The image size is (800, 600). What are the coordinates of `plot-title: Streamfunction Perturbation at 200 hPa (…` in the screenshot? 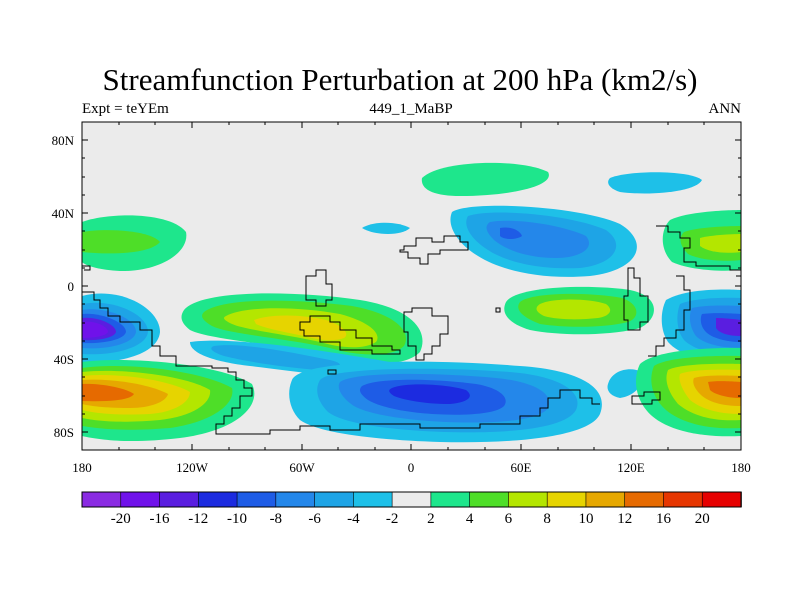 It's located at (400, 79).